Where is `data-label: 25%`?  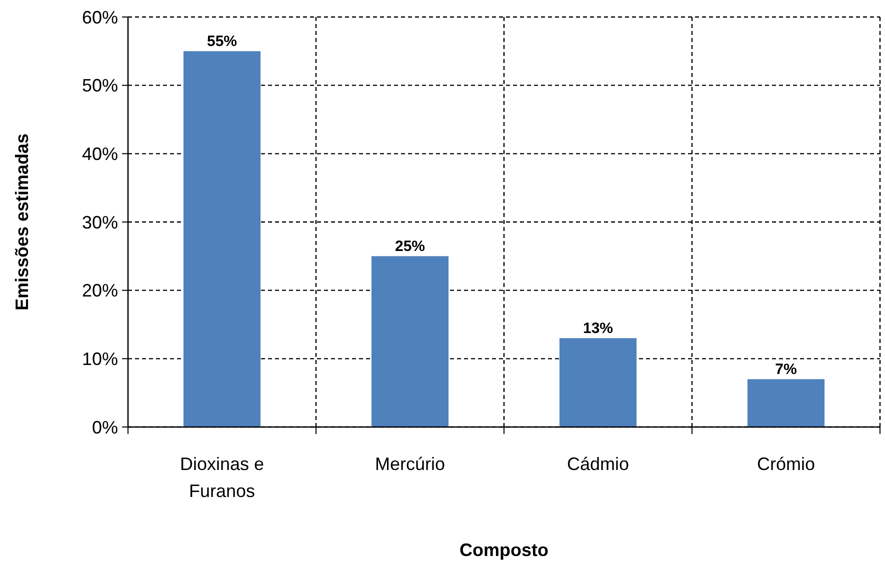 data-label: 25% is located at coordinates (410, 247).